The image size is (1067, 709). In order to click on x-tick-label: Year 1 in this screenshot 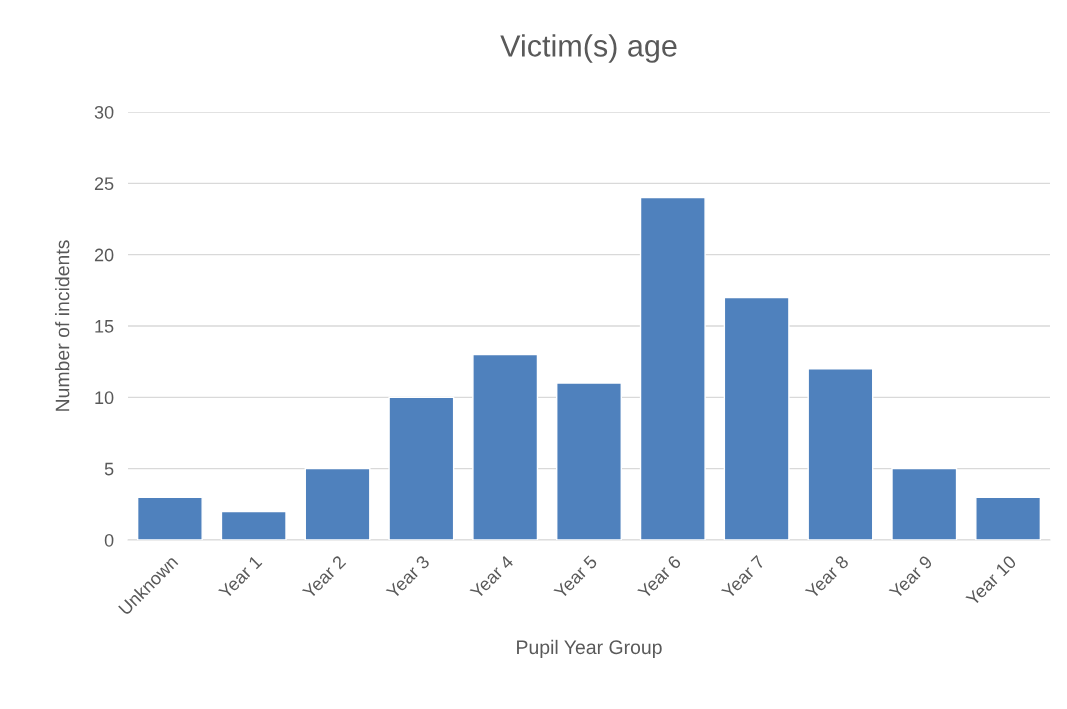, I will do `click(240, 577)`.